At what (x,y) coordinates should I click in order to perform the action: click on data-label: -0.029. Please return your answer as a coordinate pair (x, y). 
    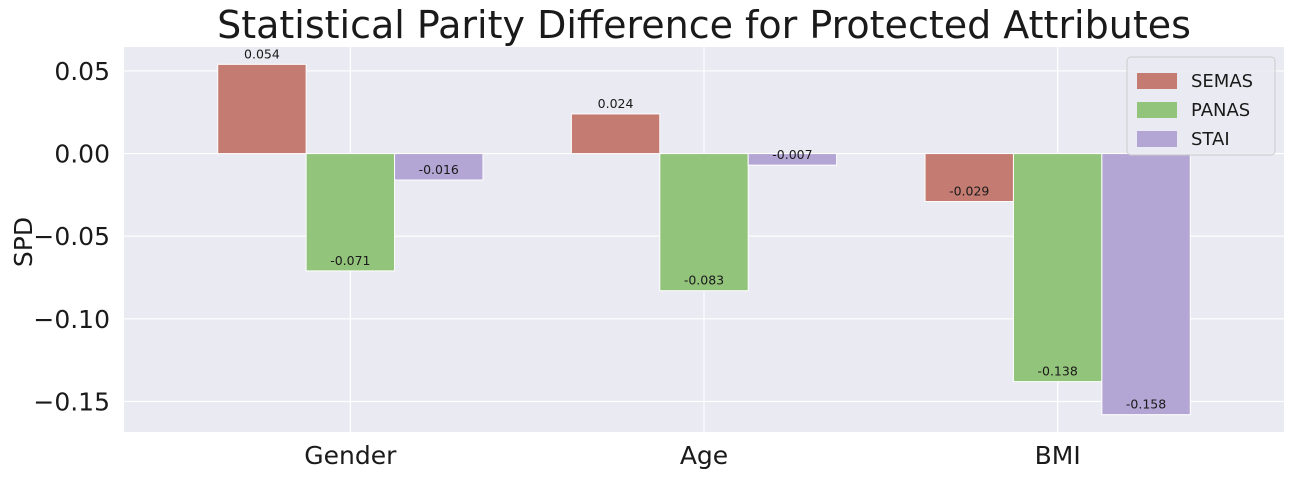
    Looking at the image, I should click on (969, 190).